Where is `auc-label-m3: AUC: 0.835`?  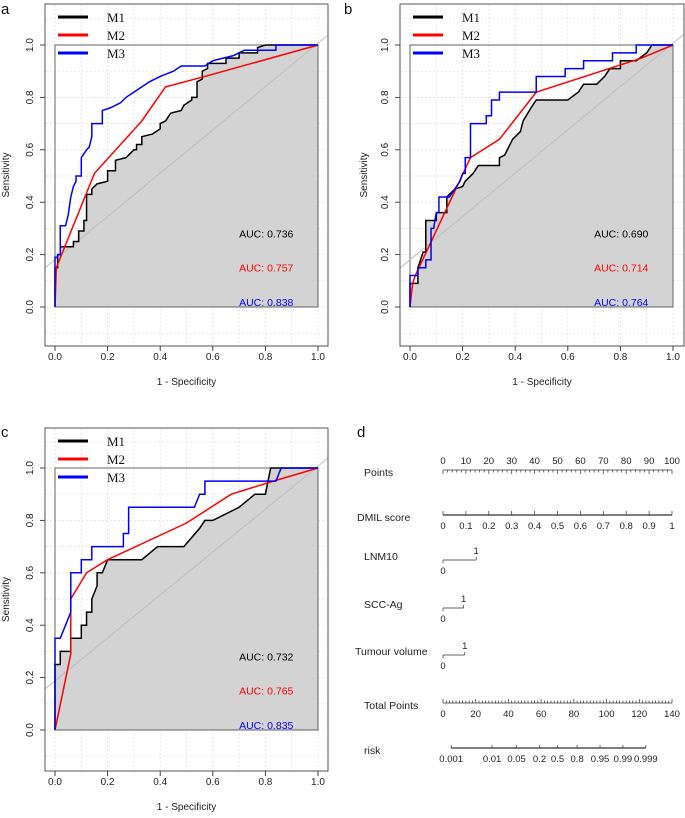 auc-label-m3: AUC: 0.835 is located at coordinates (266, 726).